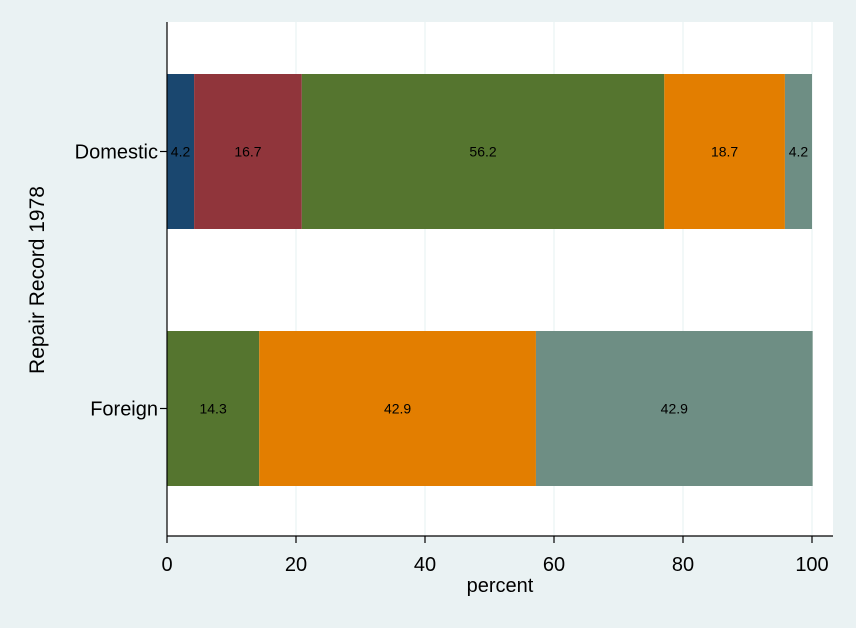  I want to click on x-tick-label: 60, so click(554, 565).